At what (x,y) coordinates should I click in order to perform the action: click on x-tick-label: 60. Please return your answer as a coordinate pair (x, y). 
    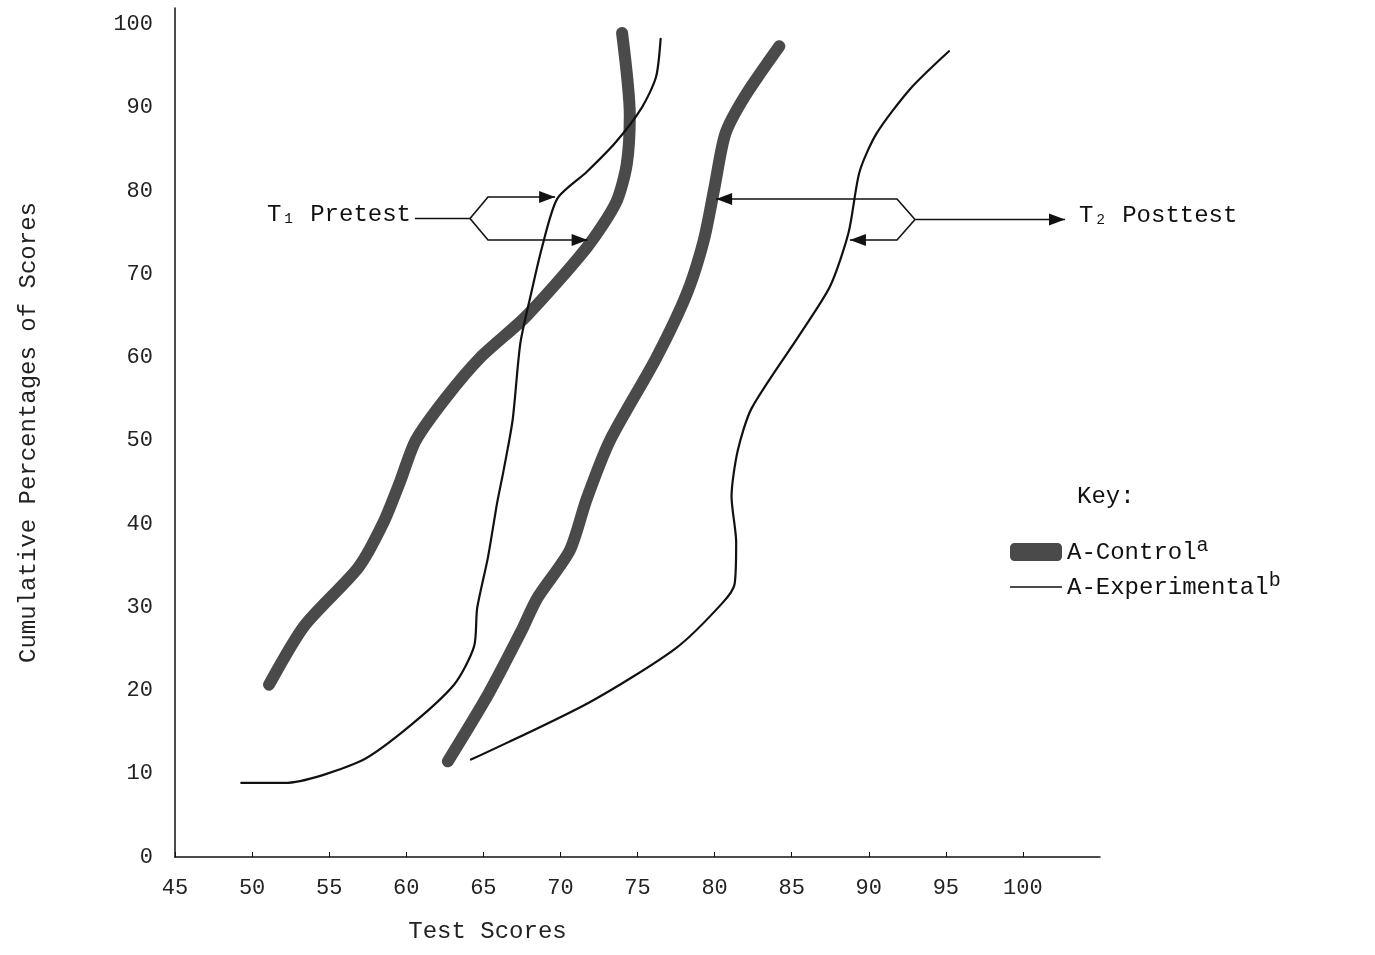
    Looking at the image, I should click on (406, 888).